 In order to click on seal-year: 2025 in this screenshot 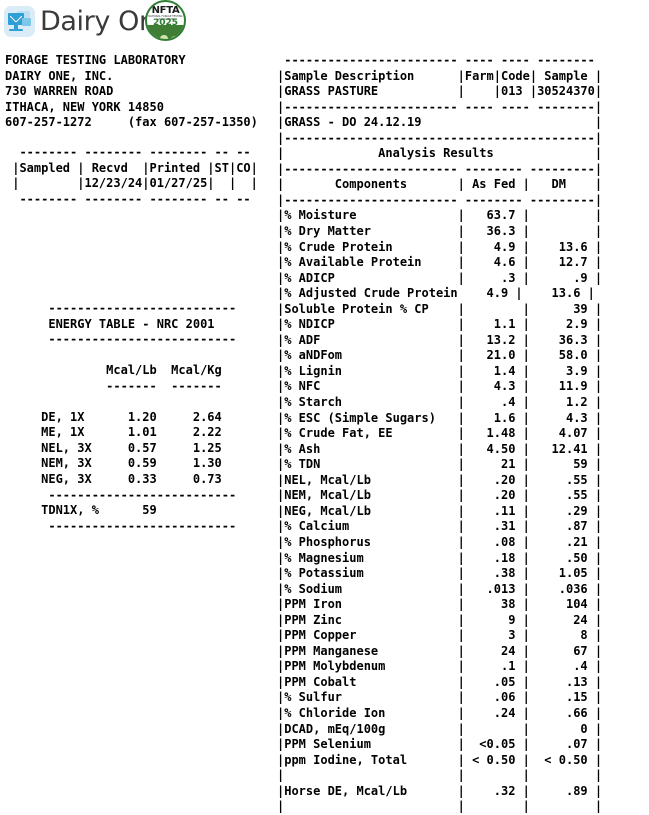, I will do `click(165, 23)`.